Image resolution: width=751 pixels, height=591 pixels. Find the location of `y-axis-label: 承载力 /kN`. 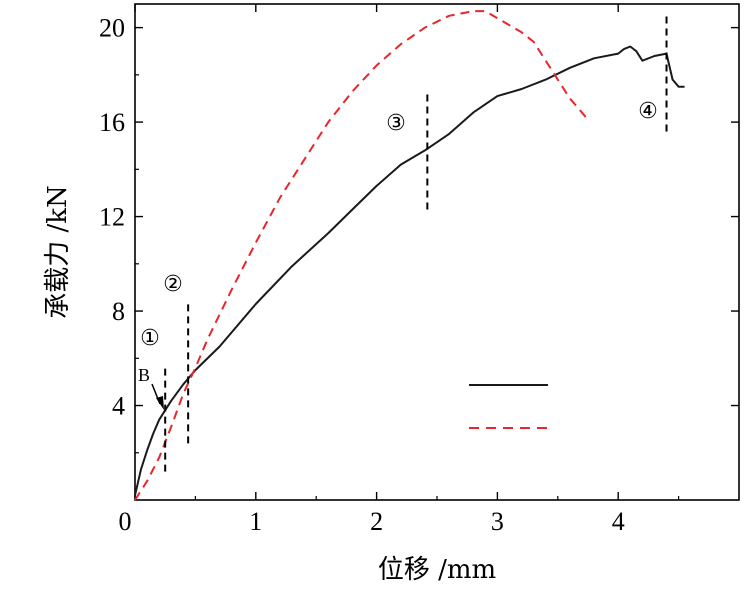

y-axis-label: 承载力 /kN is located at coordinates (58, 252).